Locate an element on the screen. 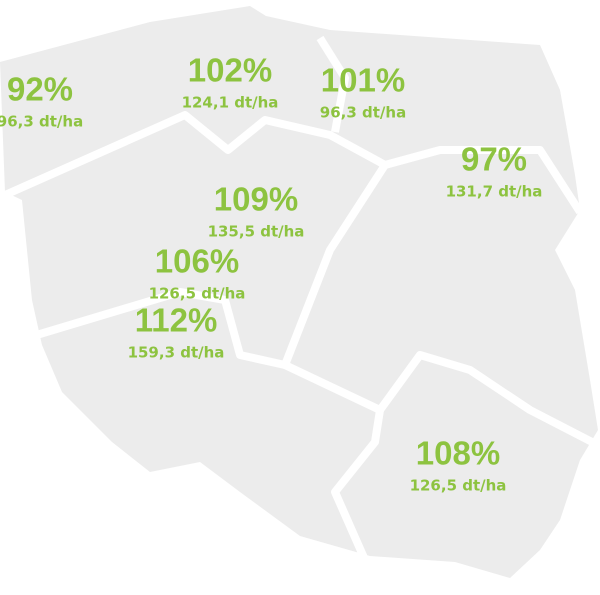 This screenshot has height=595, width=600. region-yield: 124,1 dt/ha is located at coordinates (230, 103).